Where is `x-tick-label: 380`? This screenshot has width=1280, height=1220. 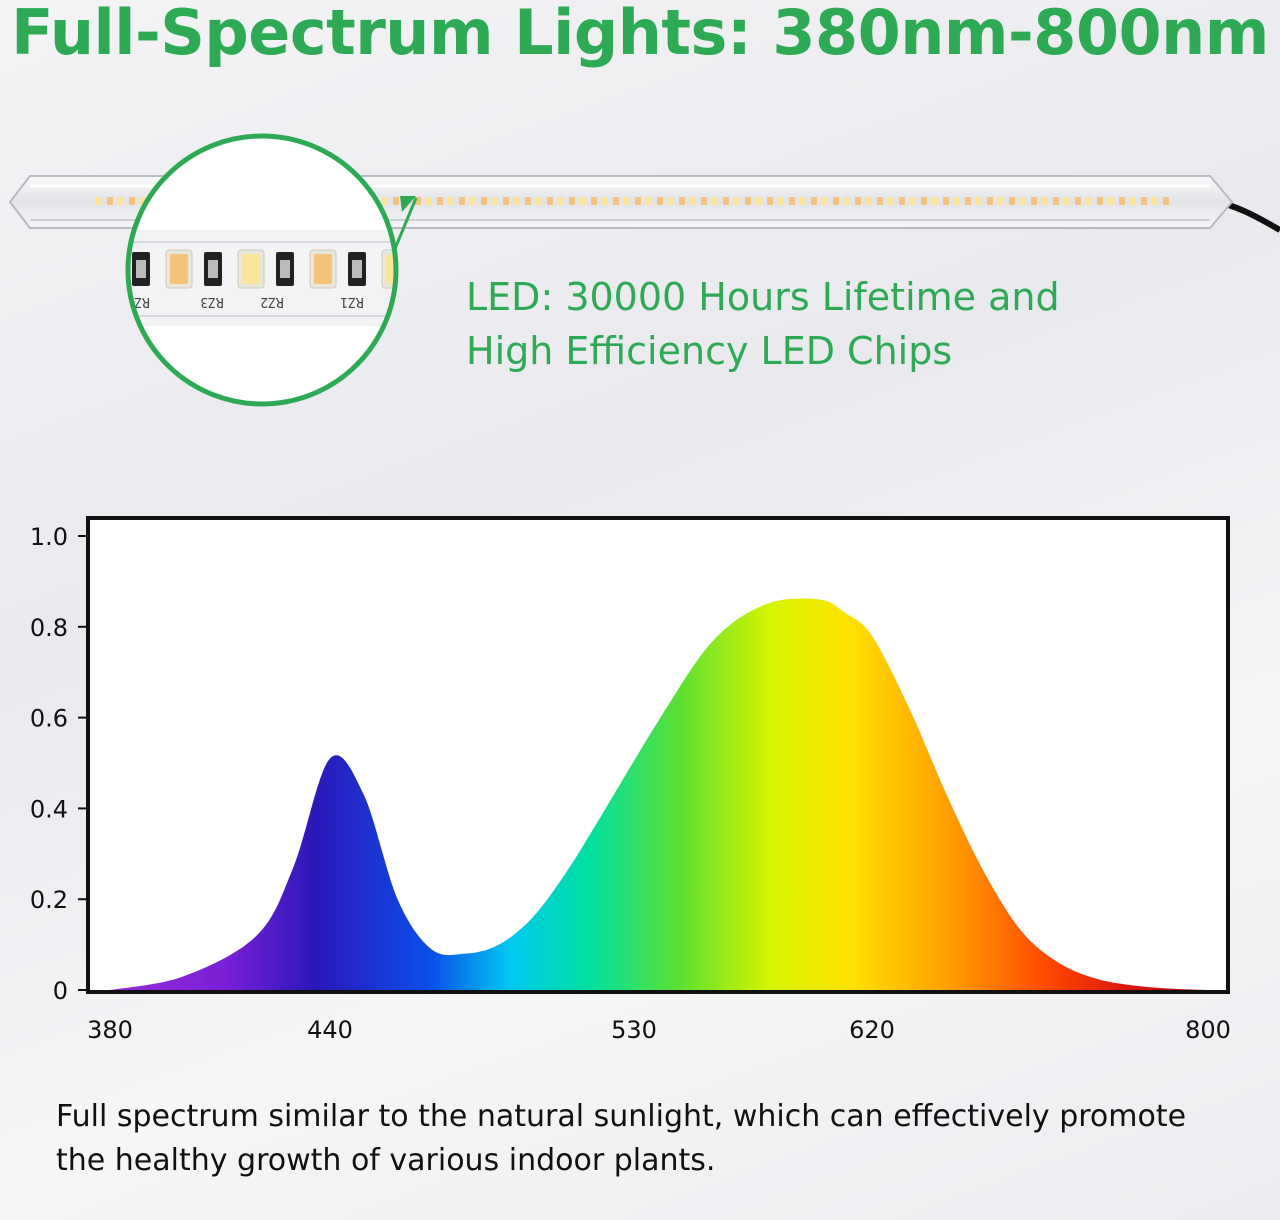
x-tick-label: 380 is located at coordinates (110, 1030).